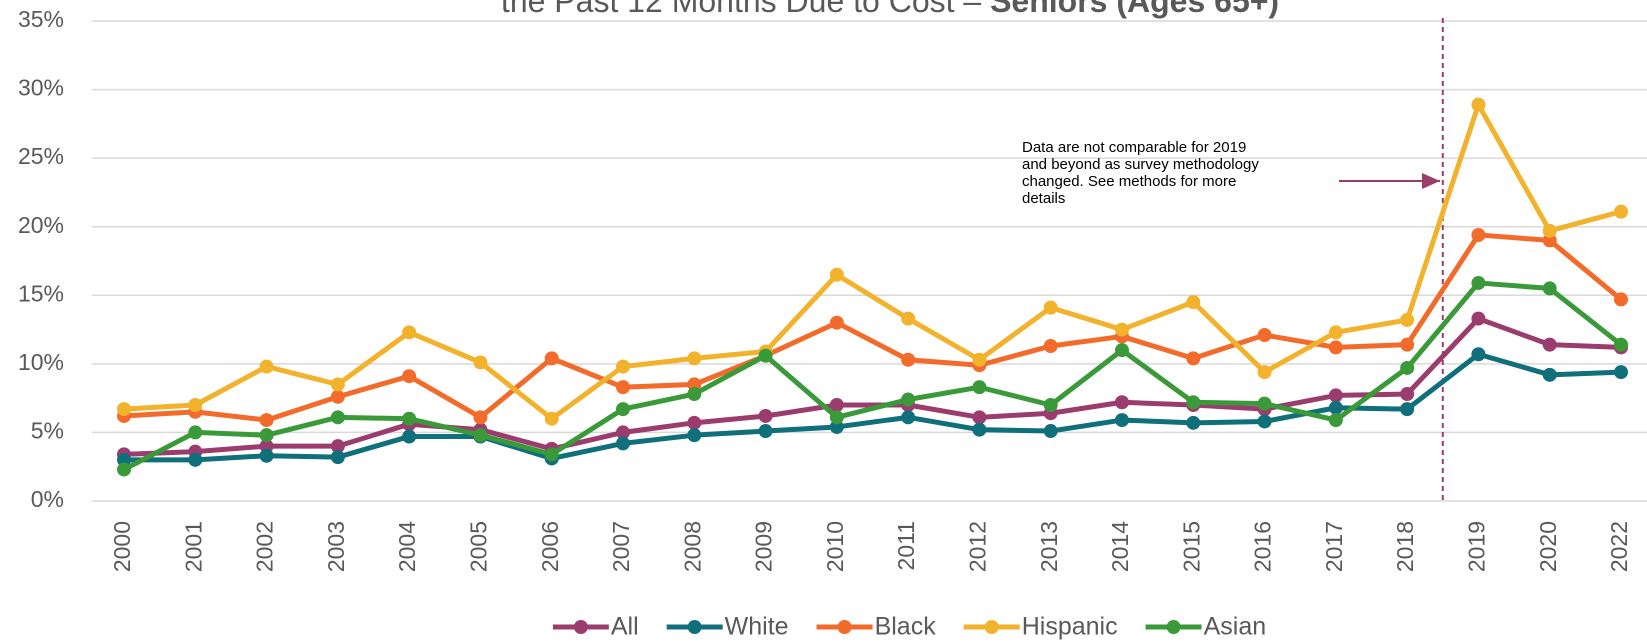  I want to click on annotation-text: and beyond as survey methodology, so click(1140, 164).